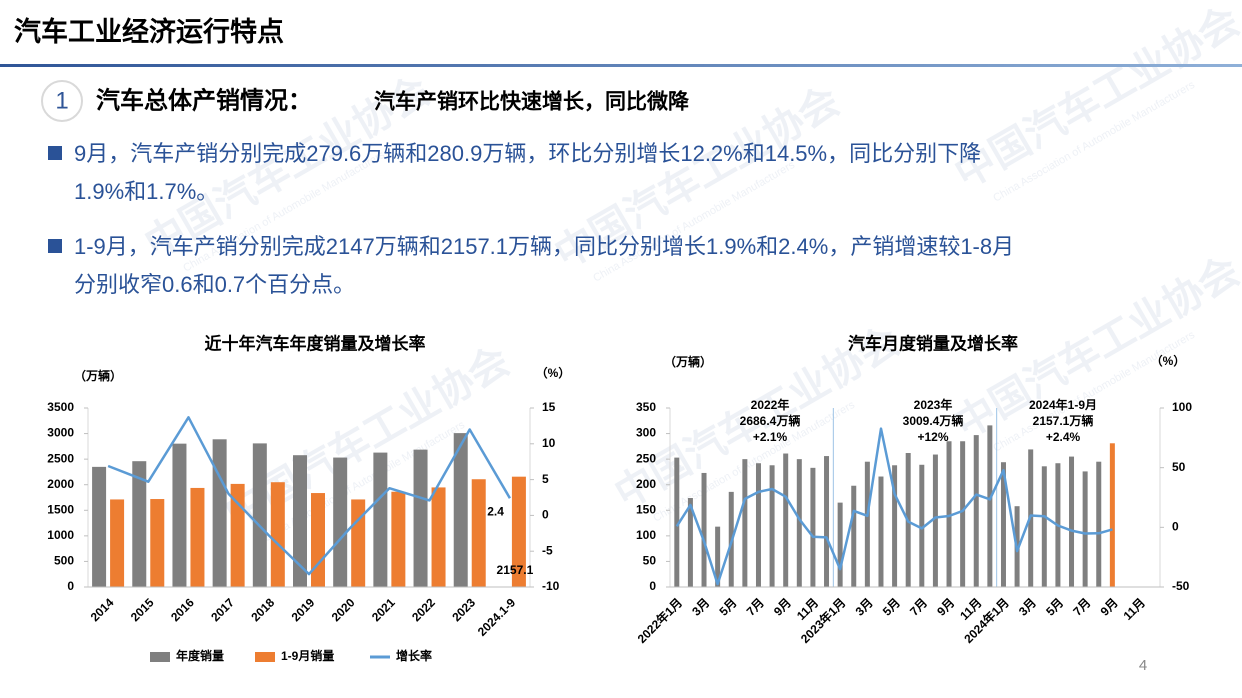 This screenshot has height=698, width=1242. Describe the element at coordinates (1063, 404) in the screenshot. I see `annotation: 2024年1-9月` at that location.